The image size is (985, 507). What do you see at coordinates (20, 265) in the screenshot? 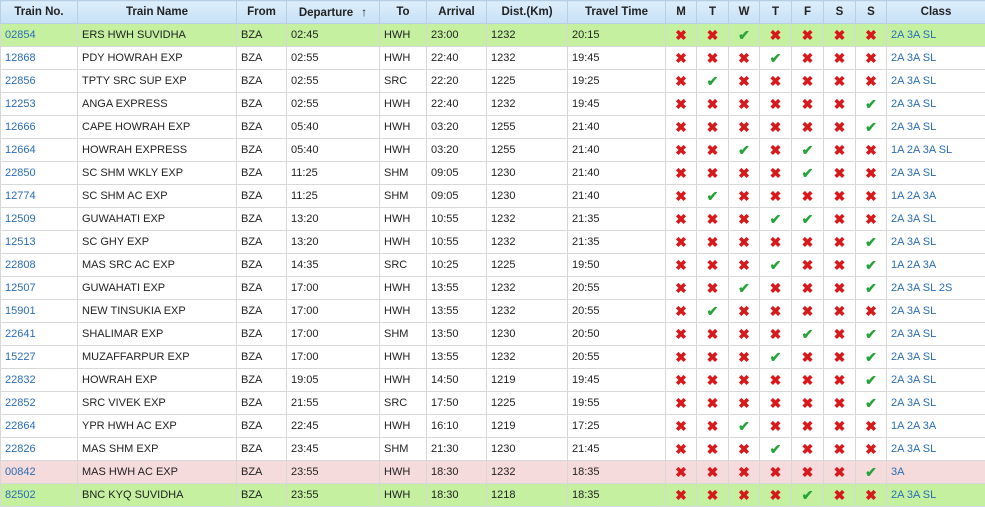
I see `train-no-link: 22808` at bounding box center [20, 265].